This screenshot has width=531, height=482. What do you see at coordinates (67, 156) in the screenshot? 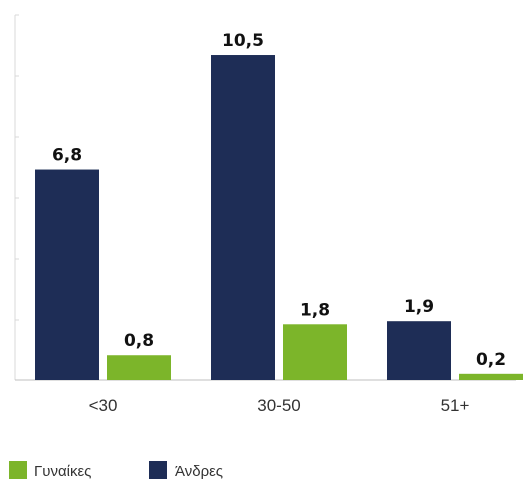
I see `value-label-άνδρες-lt30: 6,8` at bounding box center [67, 156].